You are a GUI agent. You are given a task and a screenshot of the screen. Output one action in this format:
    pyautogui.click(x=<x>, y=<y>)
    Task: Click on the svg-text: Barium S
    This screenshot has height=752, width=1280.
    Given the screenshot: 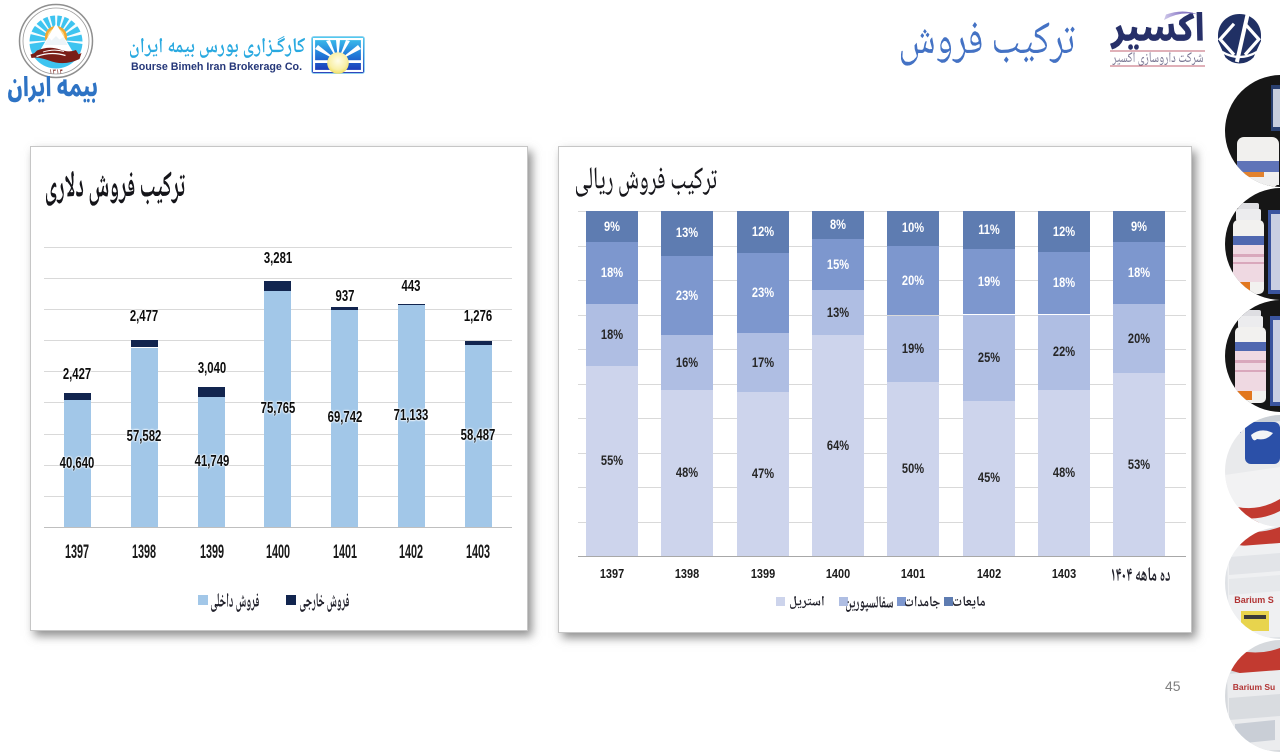 What is the action you would take?
    pyautogui.click(x=1254, y=600)
    